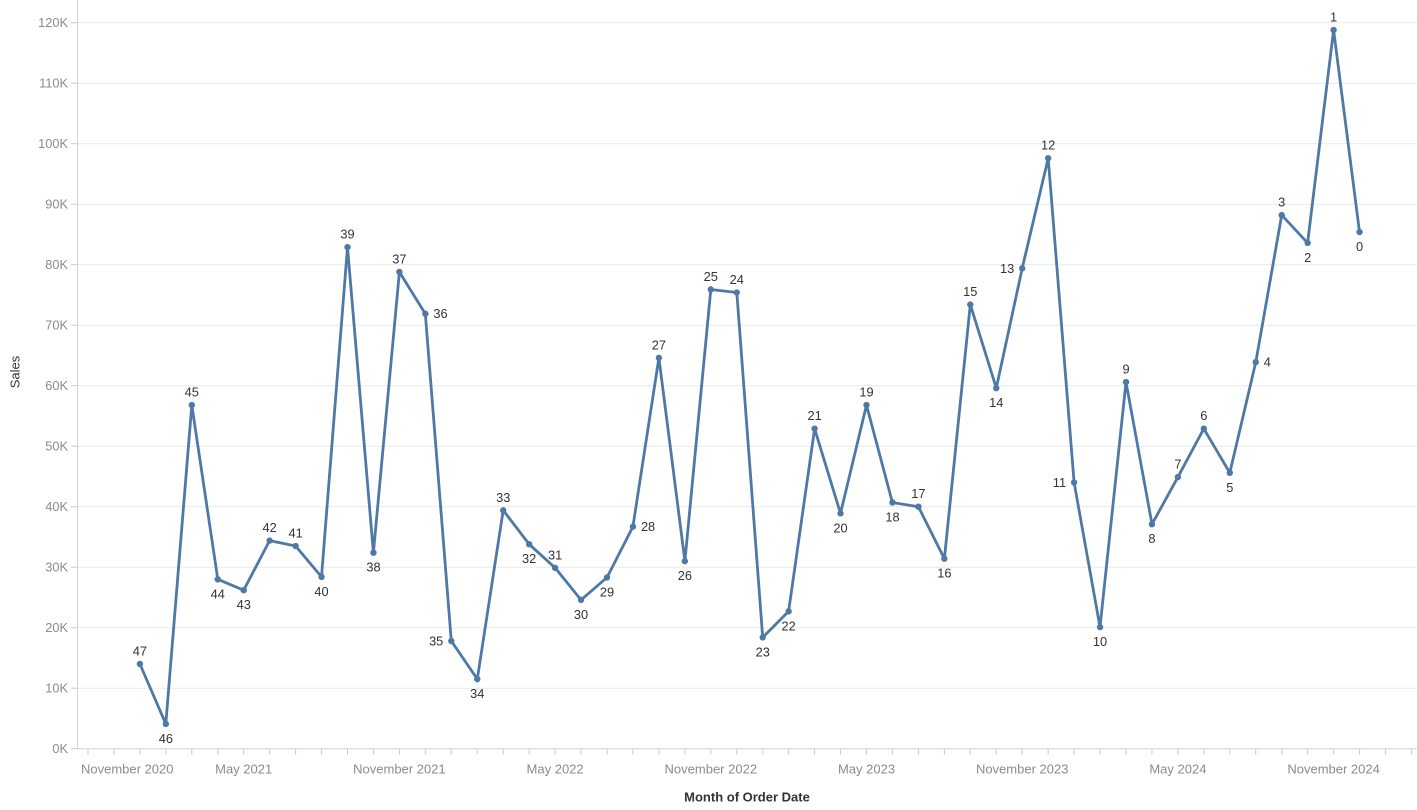 Image resolution: width=1417 pixels, height=810 pixels. What do you see at coordinates (321, 591) in the screenshot?
I see `point-label: 40` at bounding box center [321, 591].